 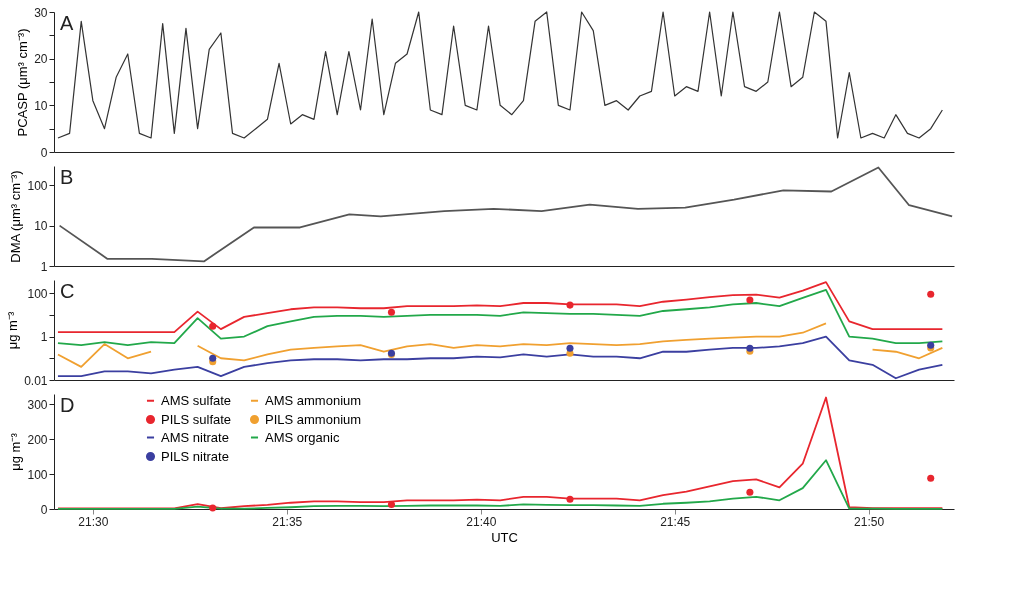 What do you see at coordinates (37, 404) in the screenshot?
I see `y-tick-label: 300` at bounding box center [37, 404].